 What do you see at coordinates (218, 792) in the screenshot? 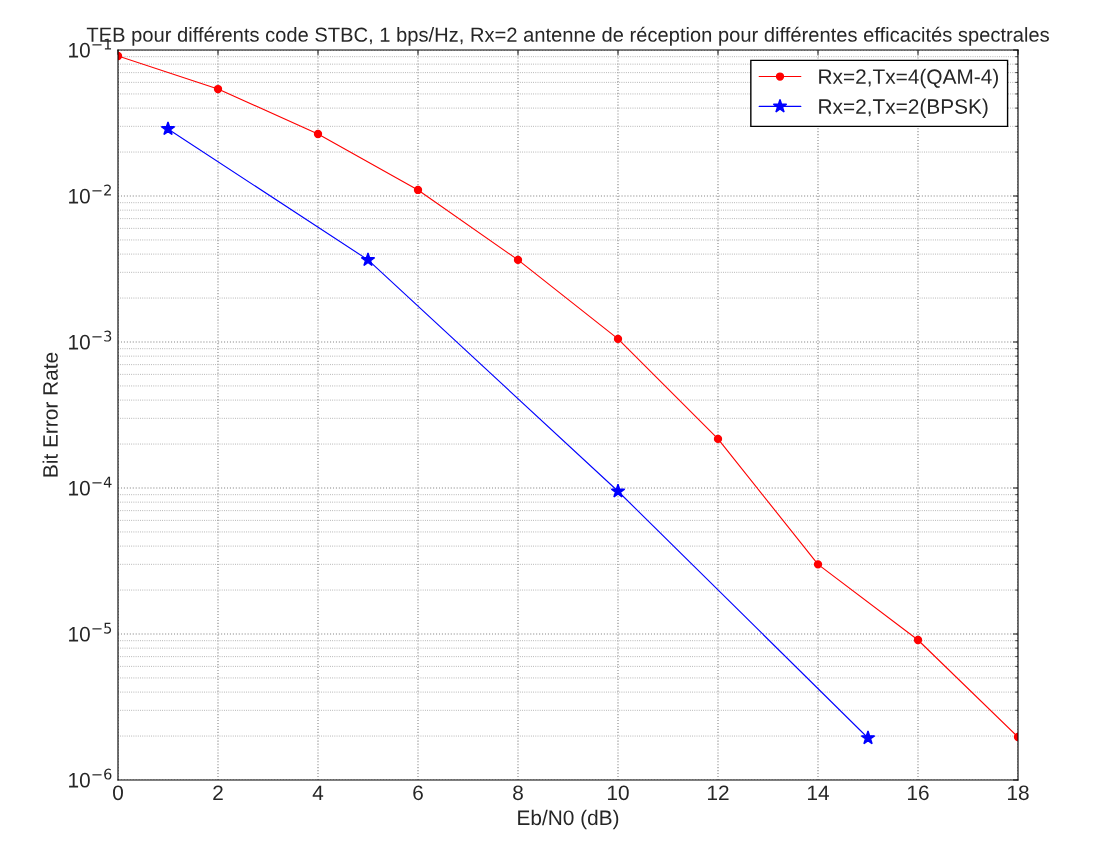
I see `x-tick-label: 2` at bounding box center [218, 792].